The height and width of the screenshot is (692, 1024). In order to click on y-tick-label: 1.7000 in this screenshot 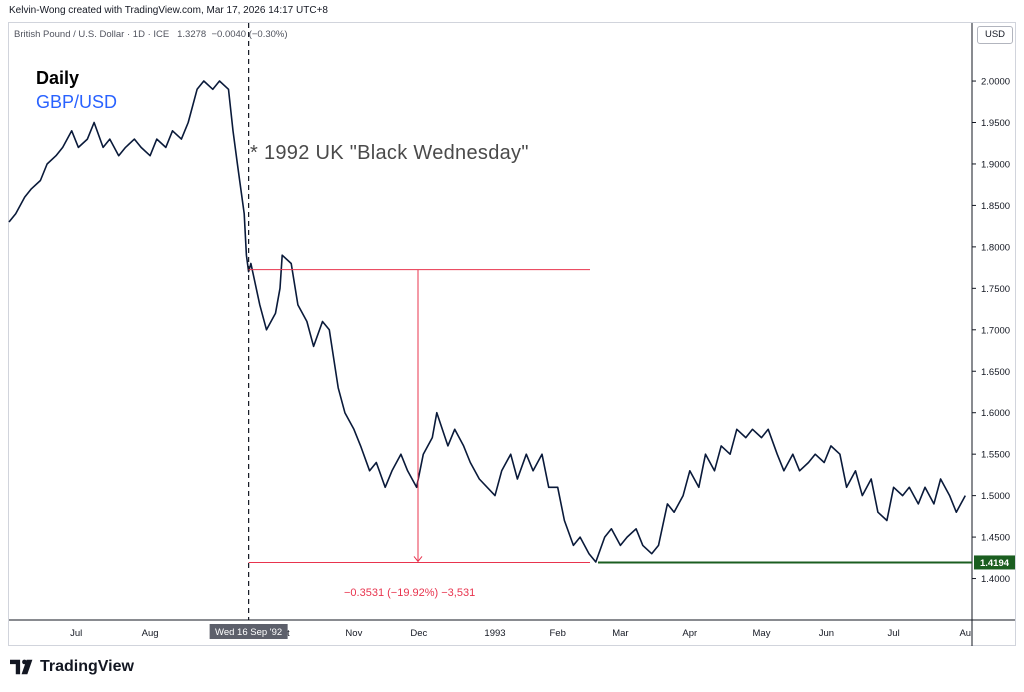, I will do `click(995, 330)`.